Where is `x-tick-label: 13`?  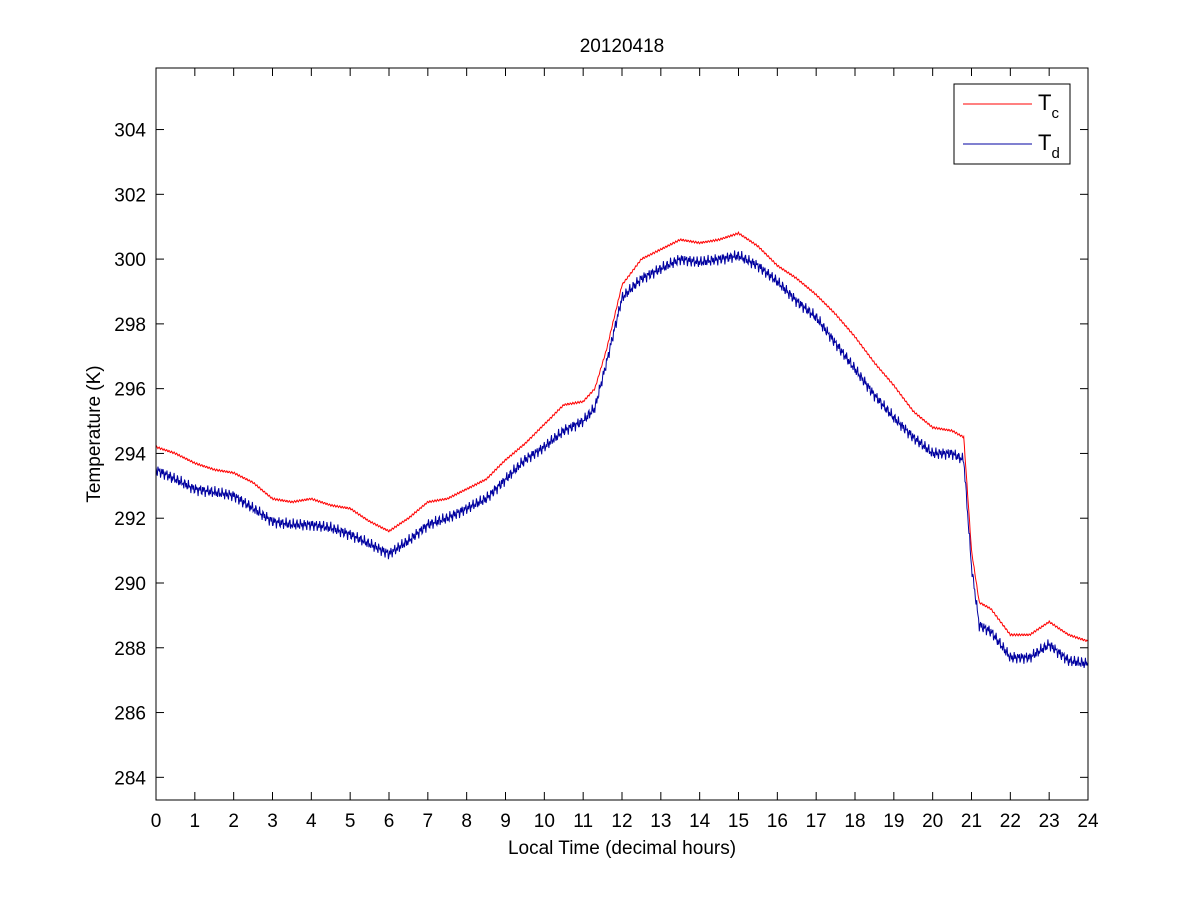
x-tick-label: 13 is located at coordinates (660, 821).